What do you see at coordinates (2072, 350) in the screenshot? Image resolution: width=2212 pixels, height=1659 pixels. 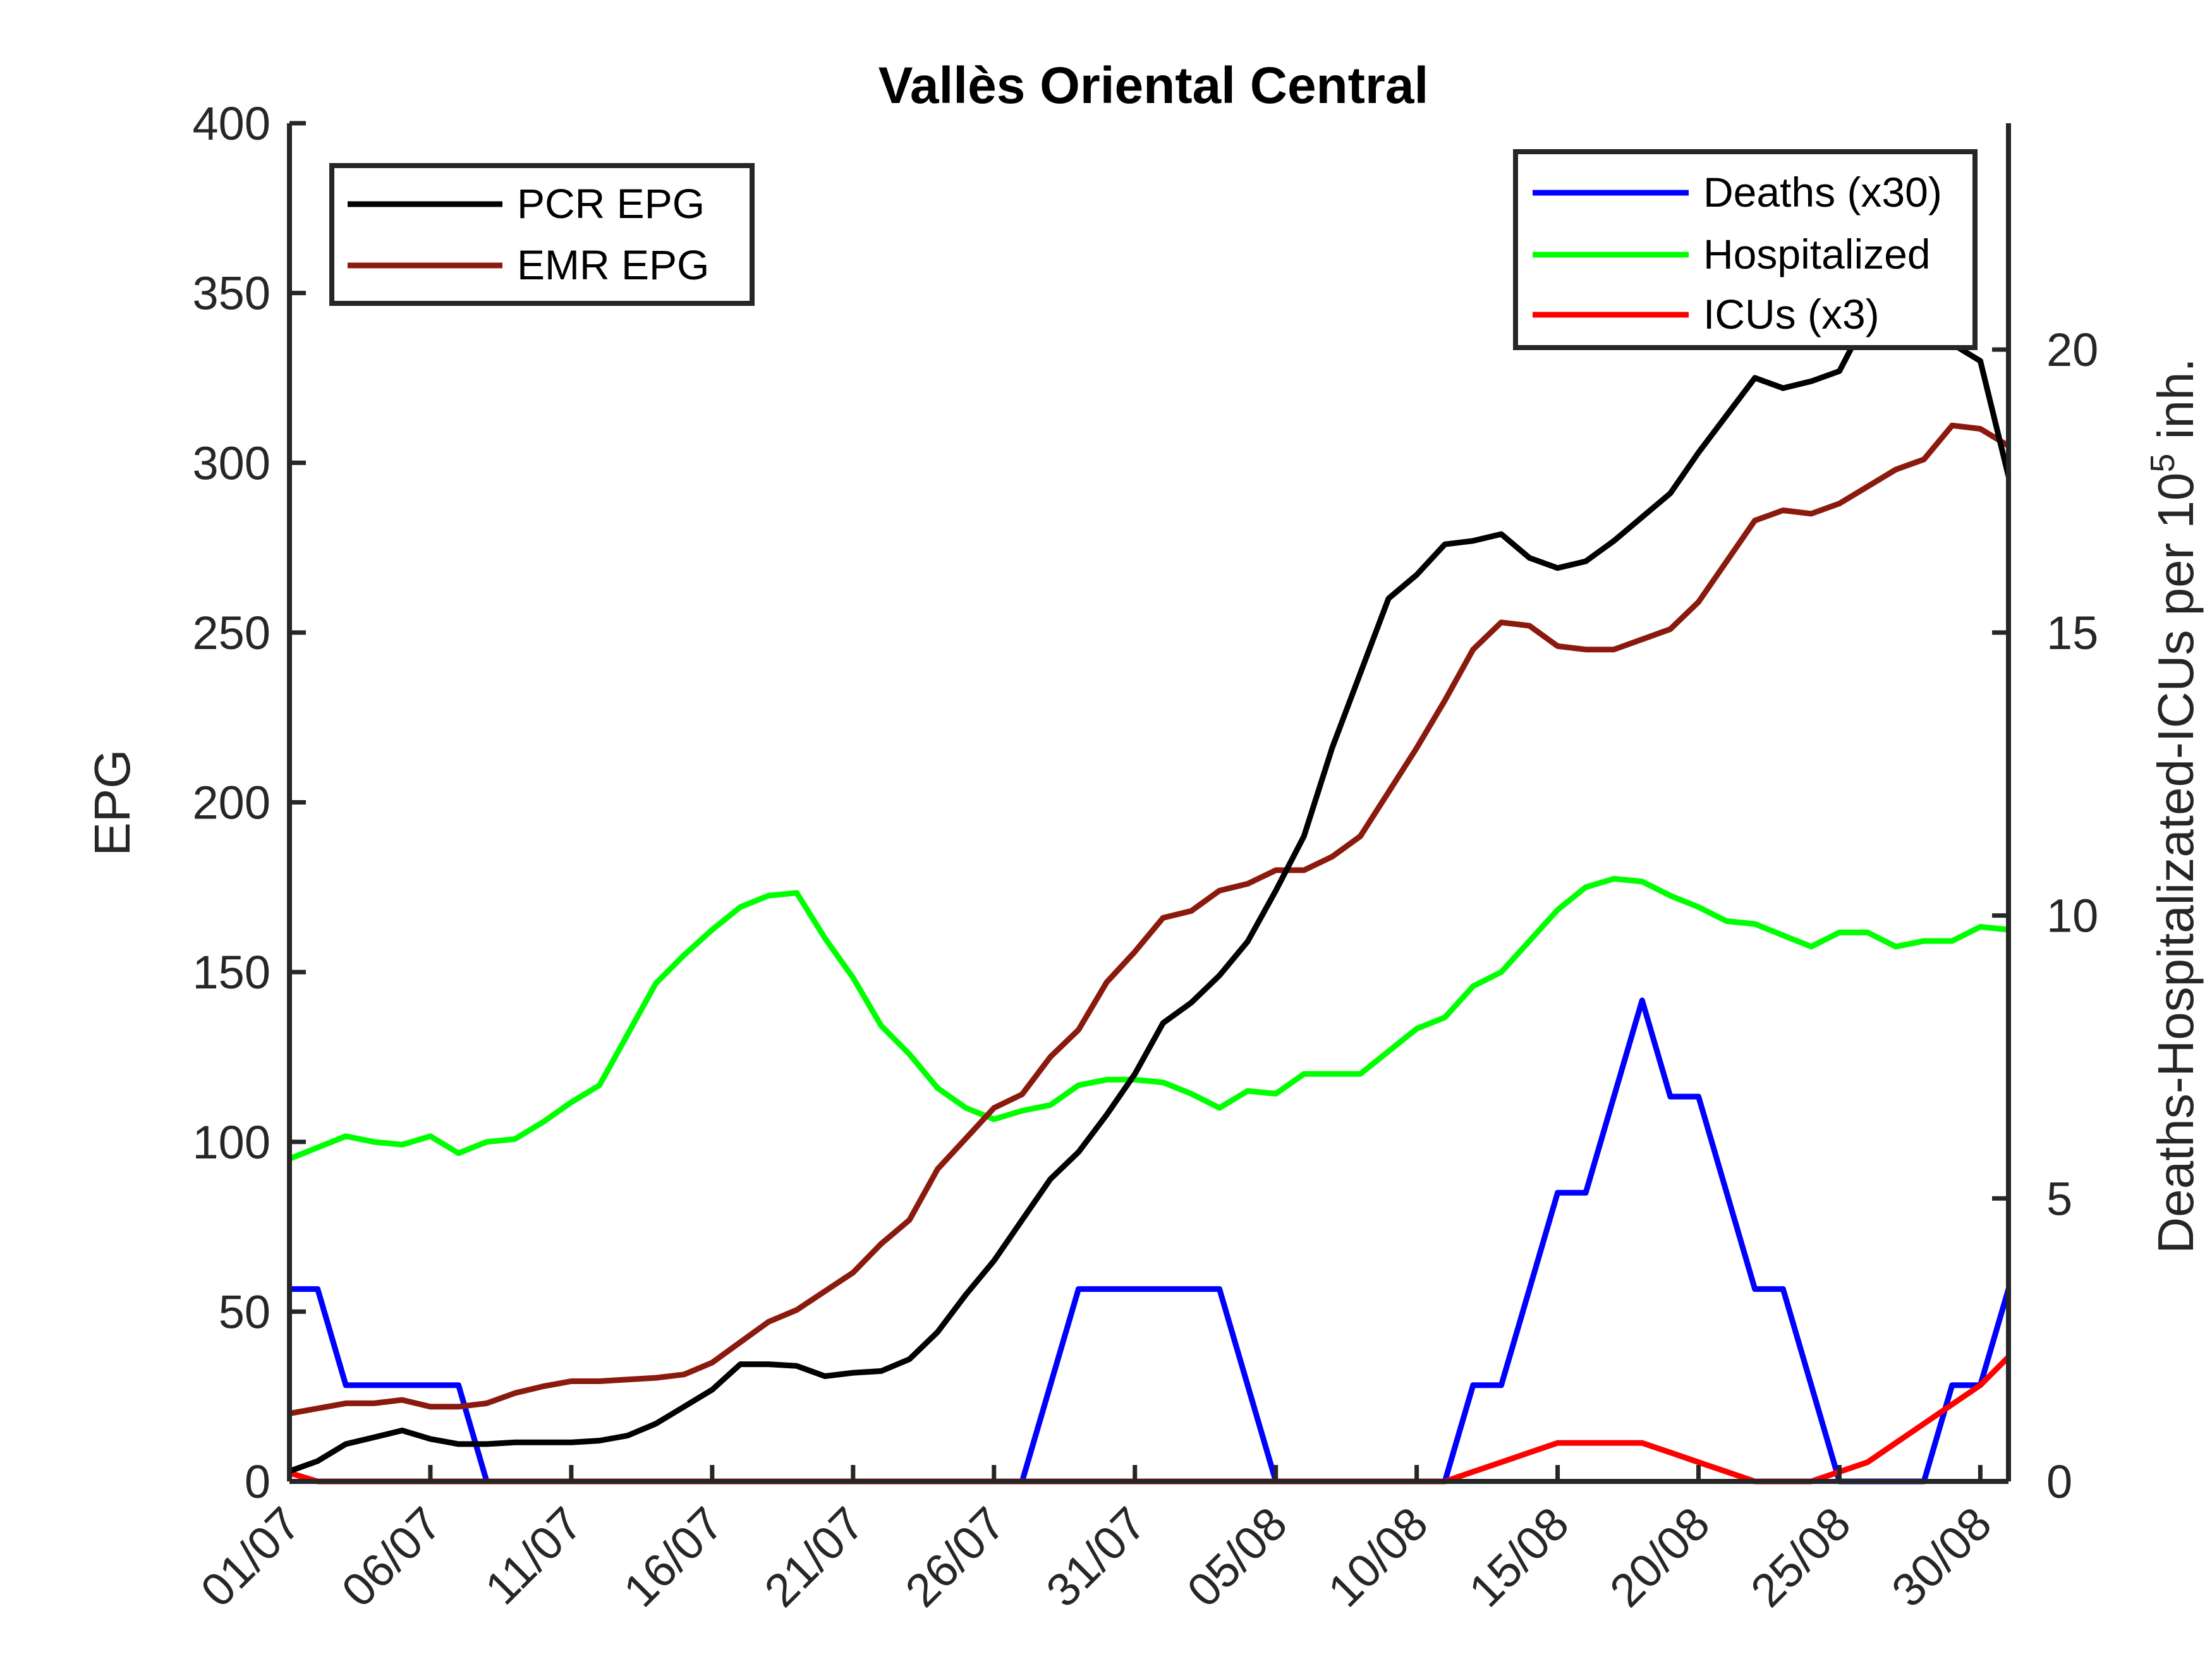 I see `right-tick-label: 20` at bounding box center [2072, 350].